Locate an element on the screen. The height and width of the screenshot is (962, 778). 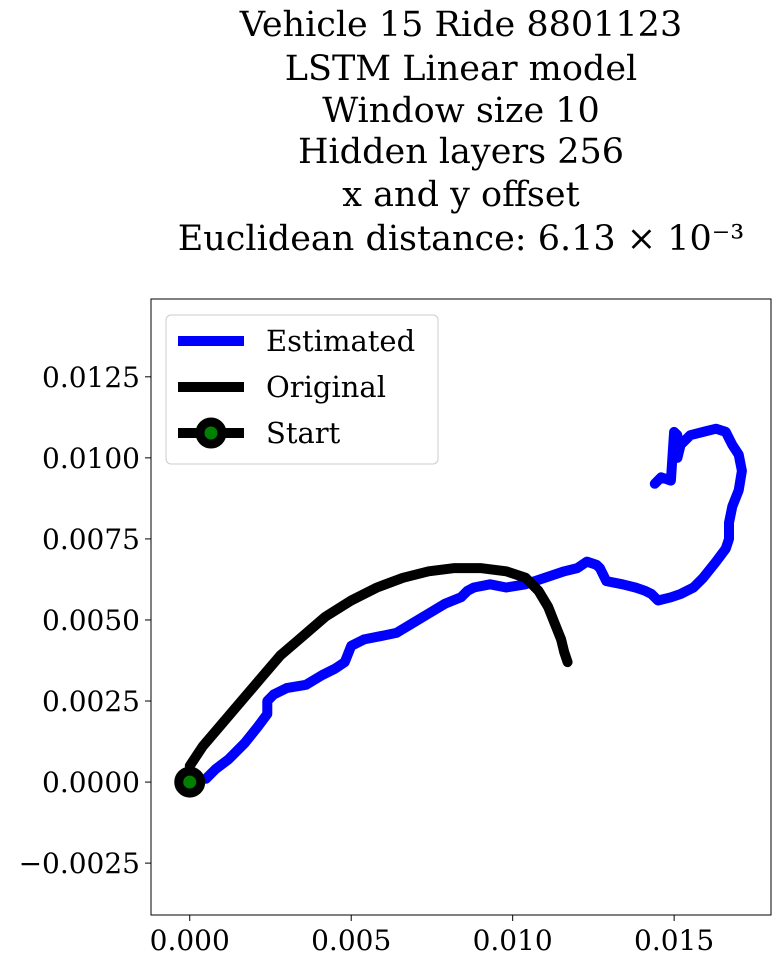
y-tick-label: 0.0125 is located at coordinates (91, 377).